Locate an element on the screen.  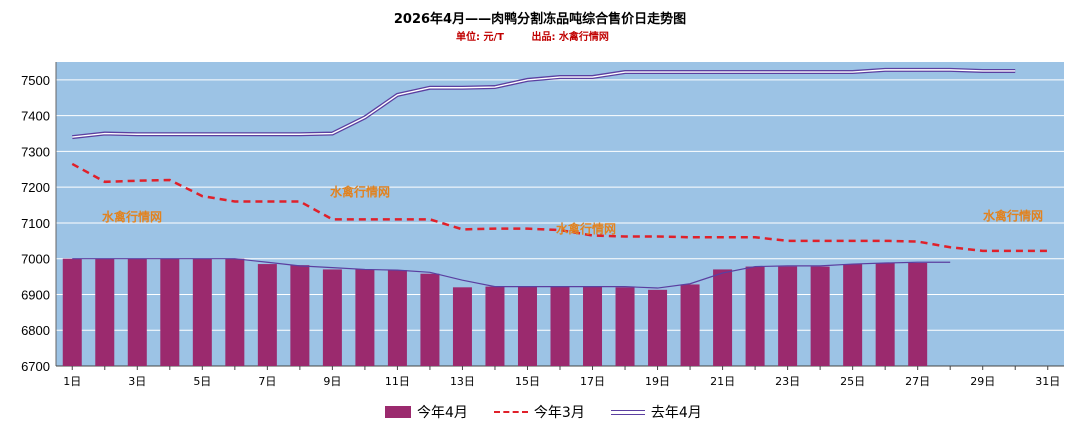
legend-label-2: 去年4月 is located at coordinates (676, 413).